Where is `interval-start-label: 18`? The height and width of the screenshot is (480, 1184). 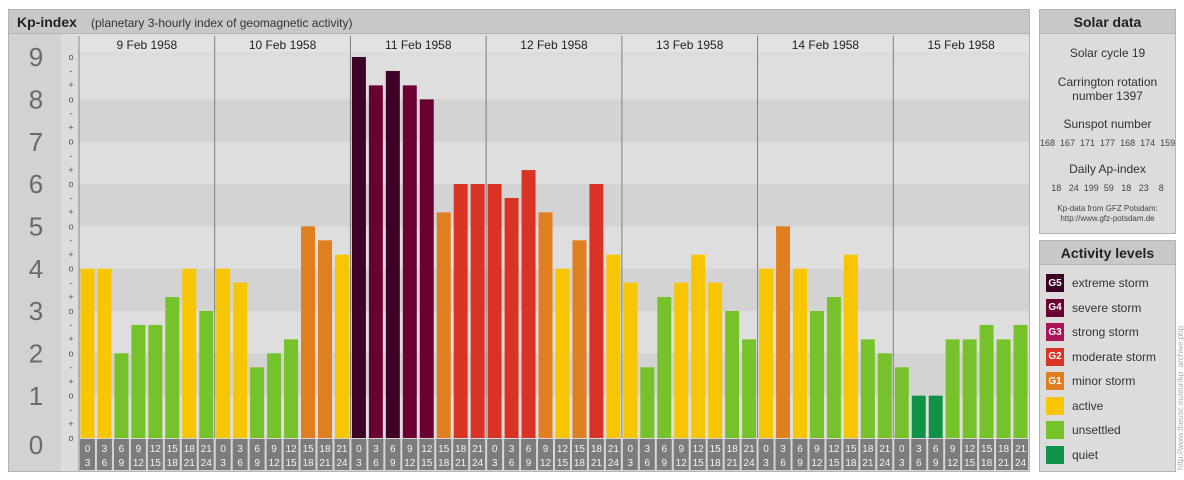
interval-start-label: 18 is located at coordinates (868, 449).